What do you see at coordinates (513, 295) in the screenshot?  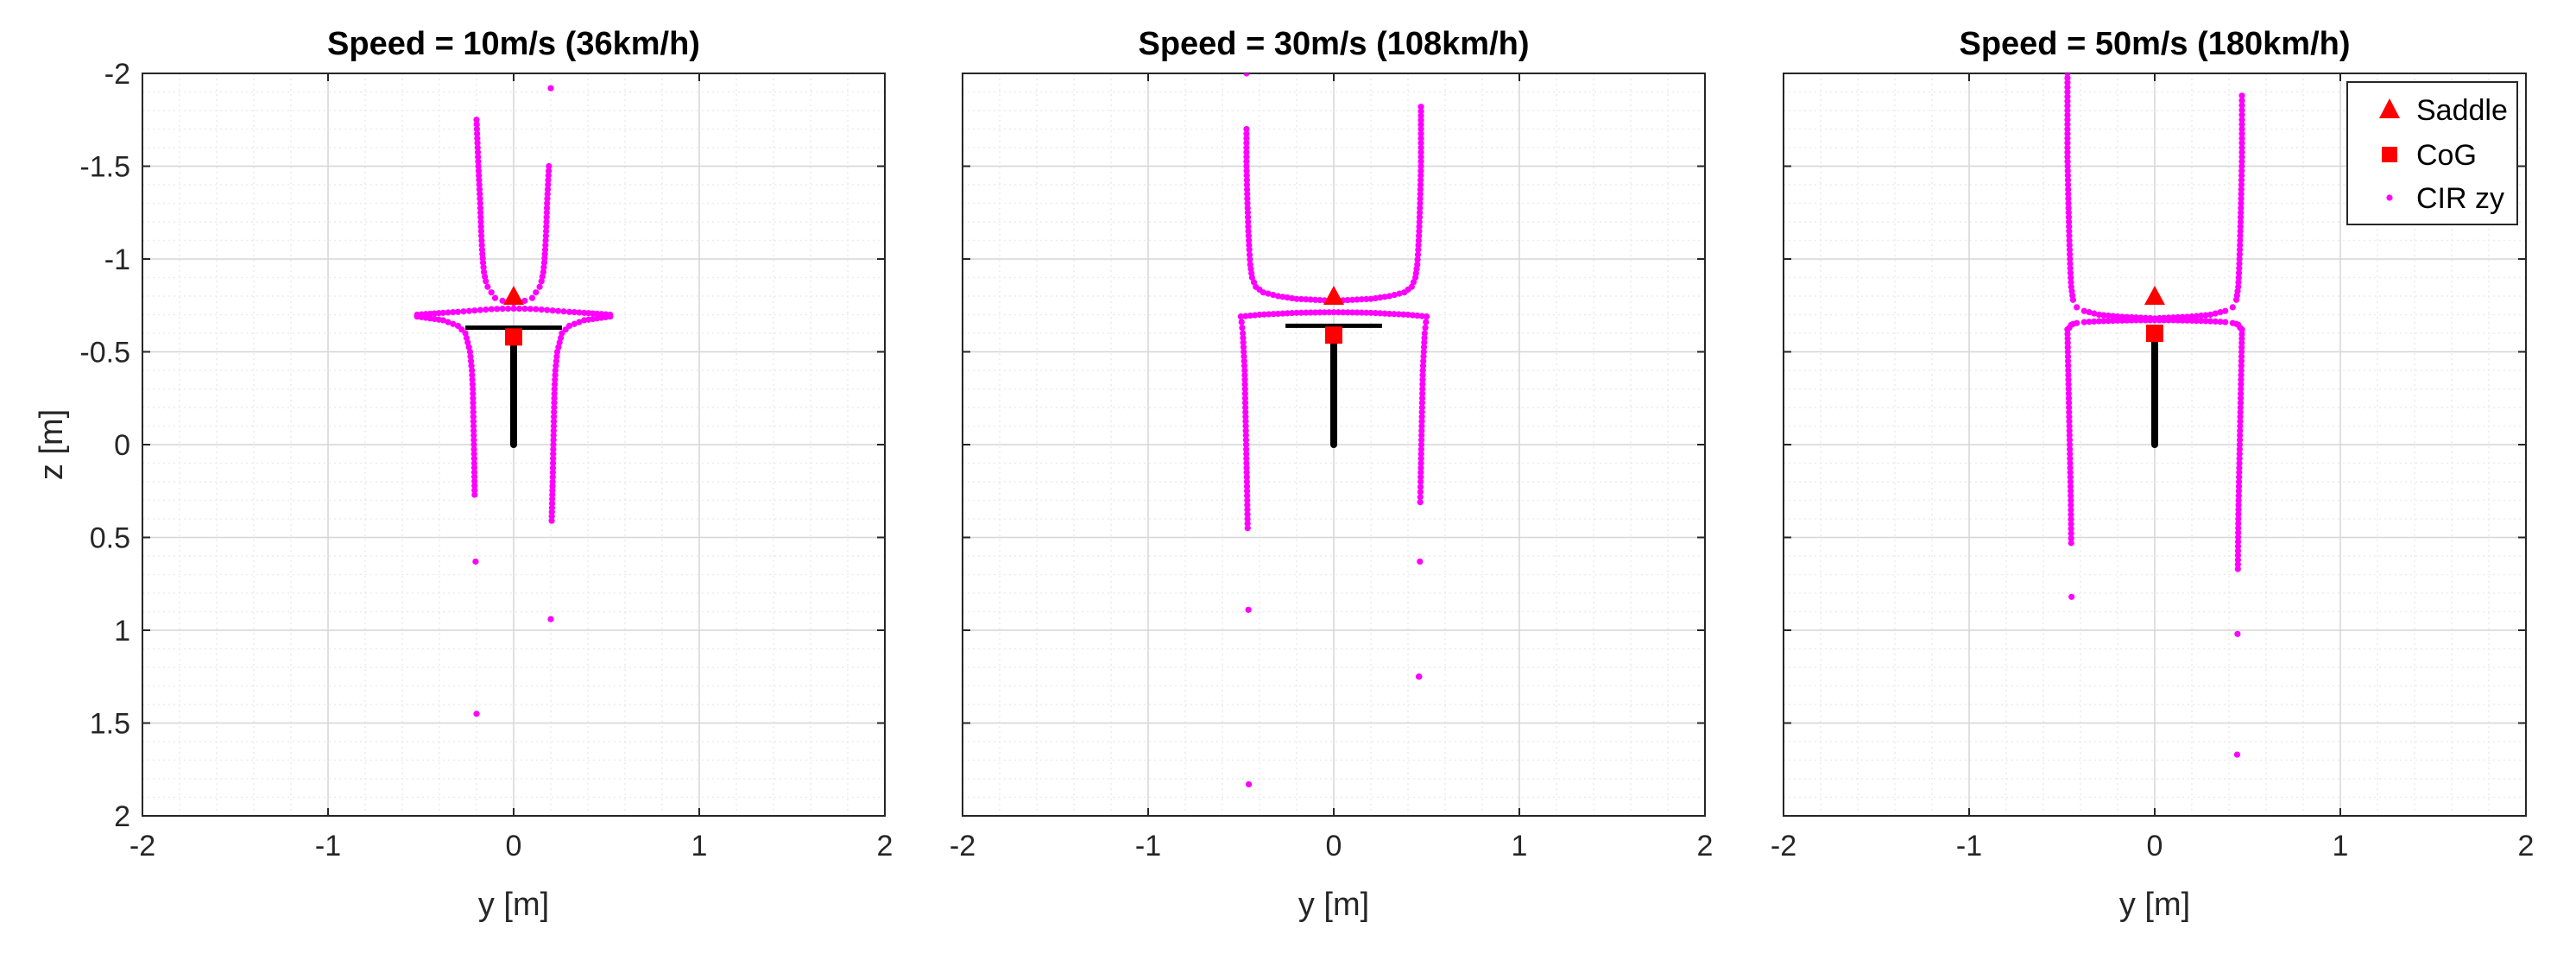 I see `saddle-marker` at bounding box center [513, 295].